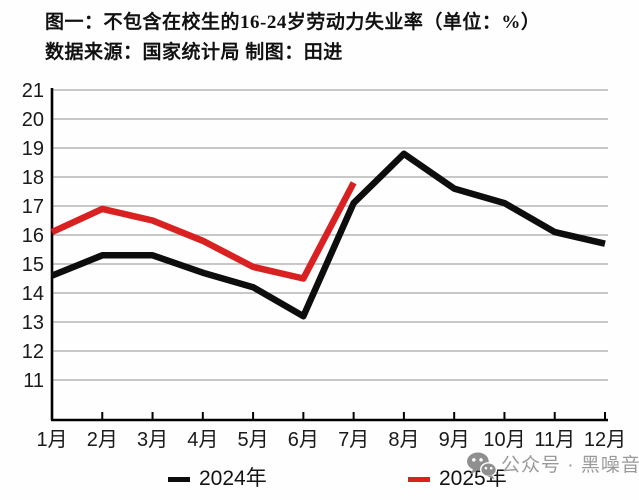  What do you see at coordinates (152, 440) in the screenshot?
I see `x-tick-label-3: 3月` at bounding box center [152, 440].